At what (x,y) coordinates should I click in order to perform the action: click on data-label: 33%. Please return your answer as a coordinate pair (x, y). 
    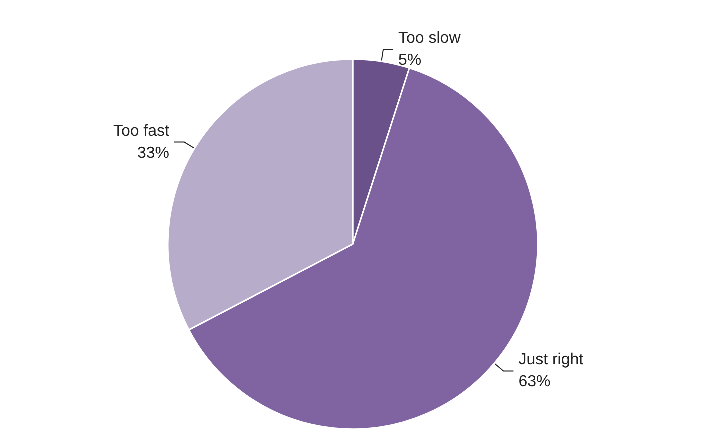
    Looking at the image, I should click on (153, 153).